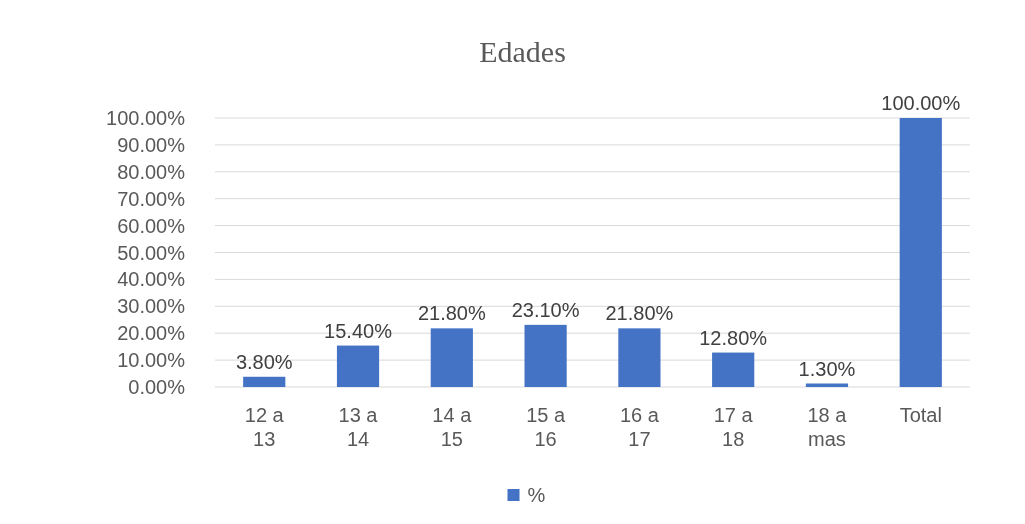 Image resolution: width=1025 pixels, height=524 pixels. I want to click on x-tick-label: 12 a 13, so click(264, 427).